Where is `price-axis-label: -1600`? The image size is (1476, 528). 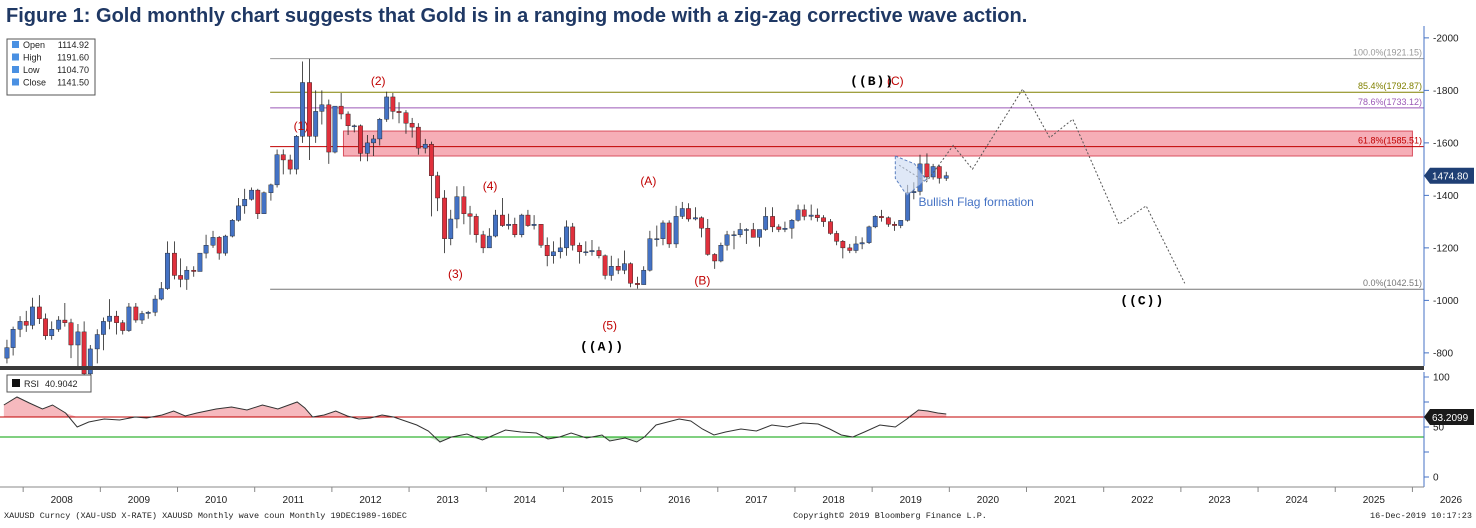
price-axis-label: -1600 is located at coordinates (1446, 143).